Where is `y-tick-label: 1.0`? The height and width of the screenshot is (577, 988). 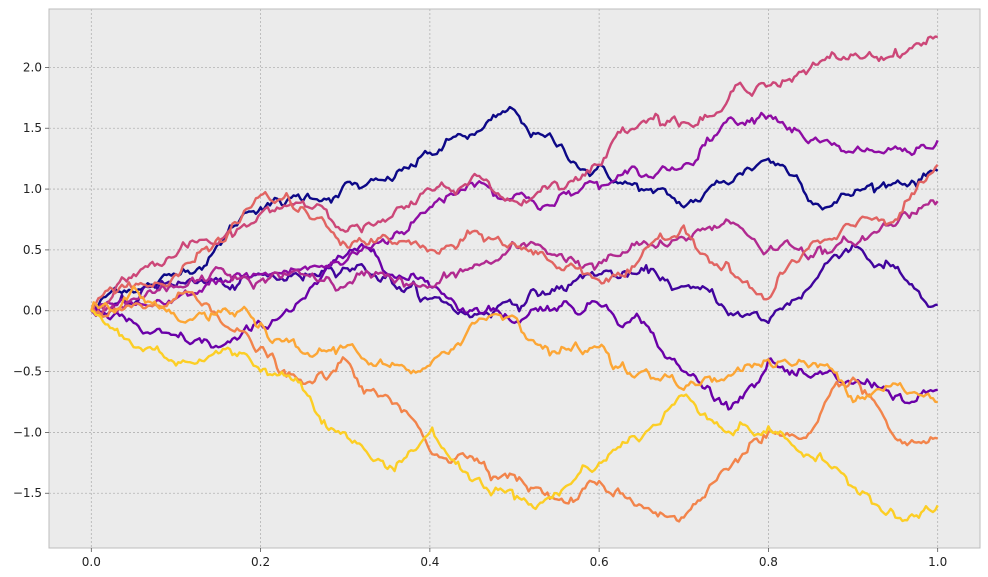
y-tick-label: 1.0 is located at coordinates (32, 189).